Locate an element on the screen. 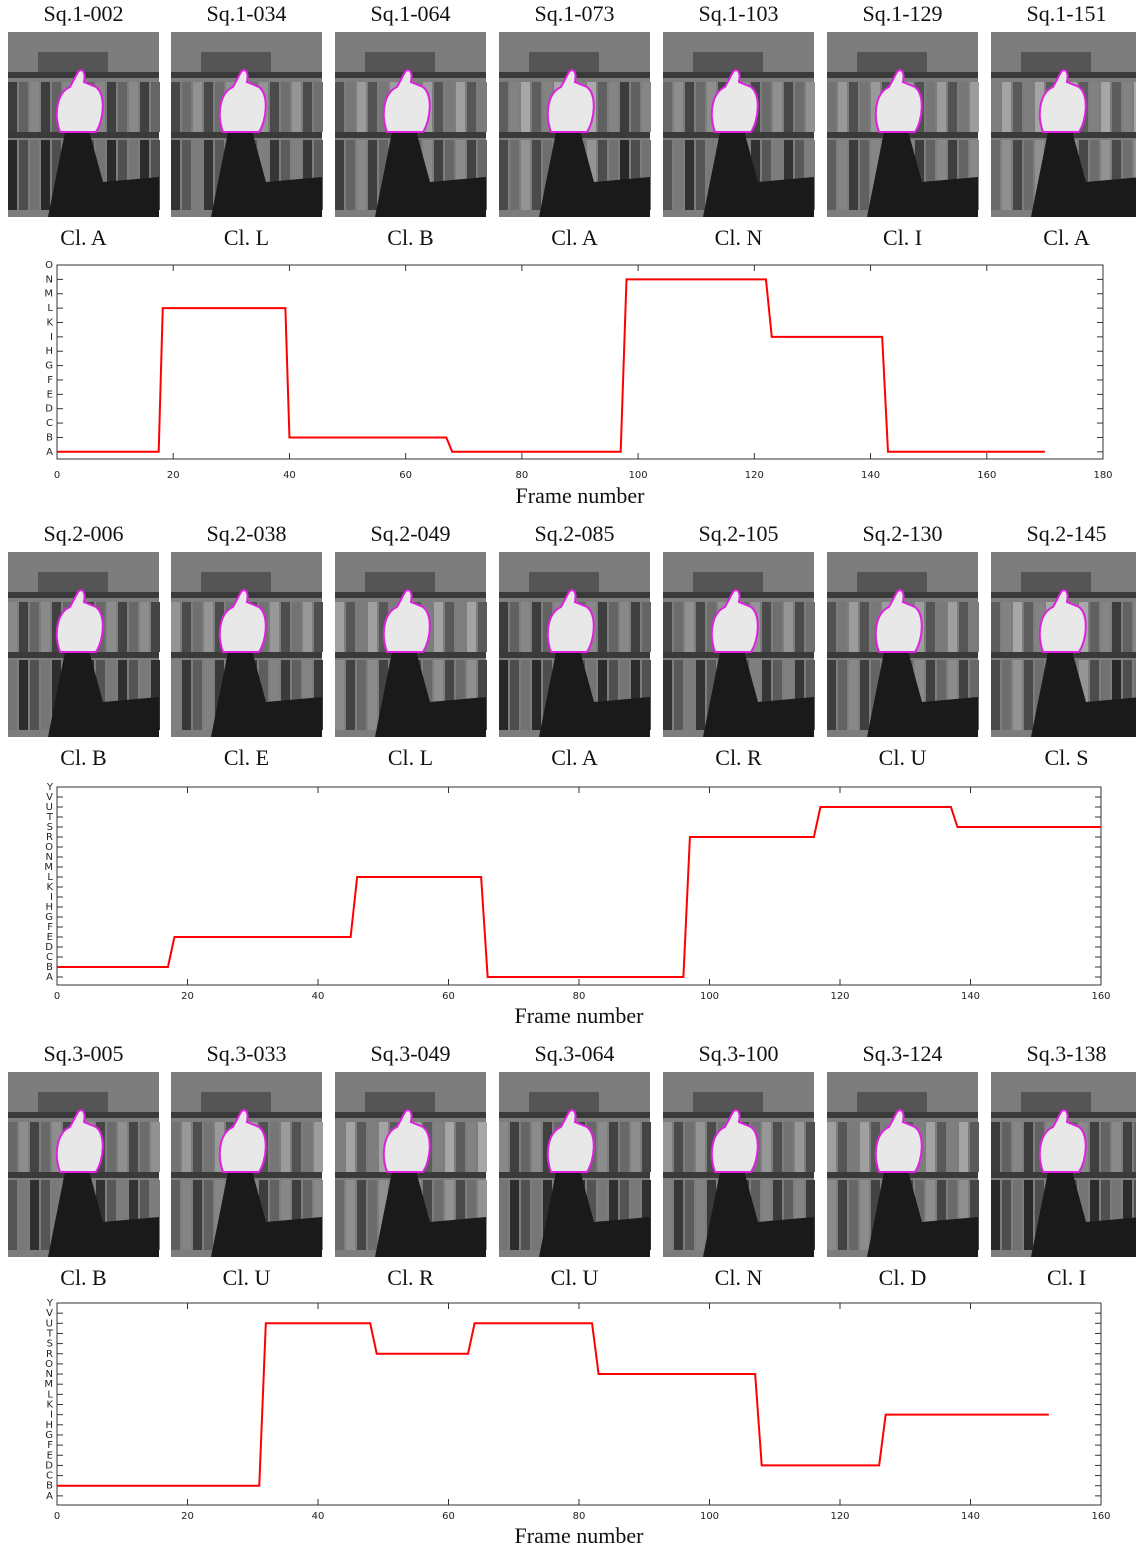  y-tick-label: N is located at coordinates (49, 1374).